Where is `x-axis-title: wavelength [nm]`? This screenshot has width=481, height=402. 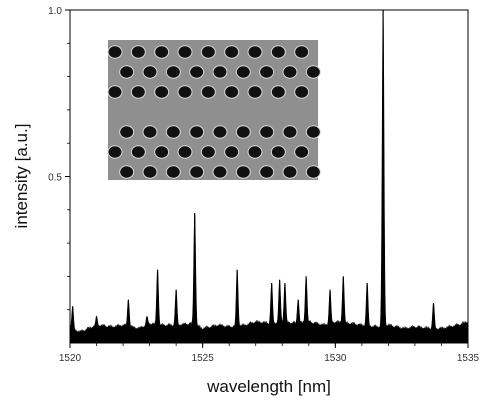
x-axis-title: wavelength [nm] is located at coordinates (268, 386).